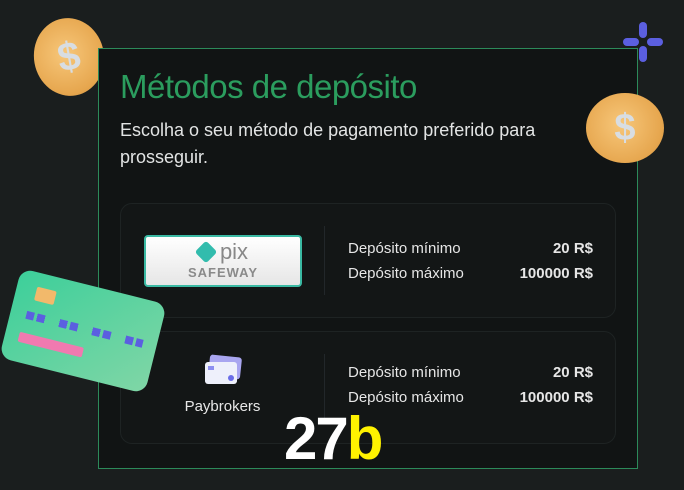 Image resolution: width=684 pixels, height=490 pixels. Describe the element at coordinates (223, 369) in the screenshot. I see `credit-card-icon` at that location.